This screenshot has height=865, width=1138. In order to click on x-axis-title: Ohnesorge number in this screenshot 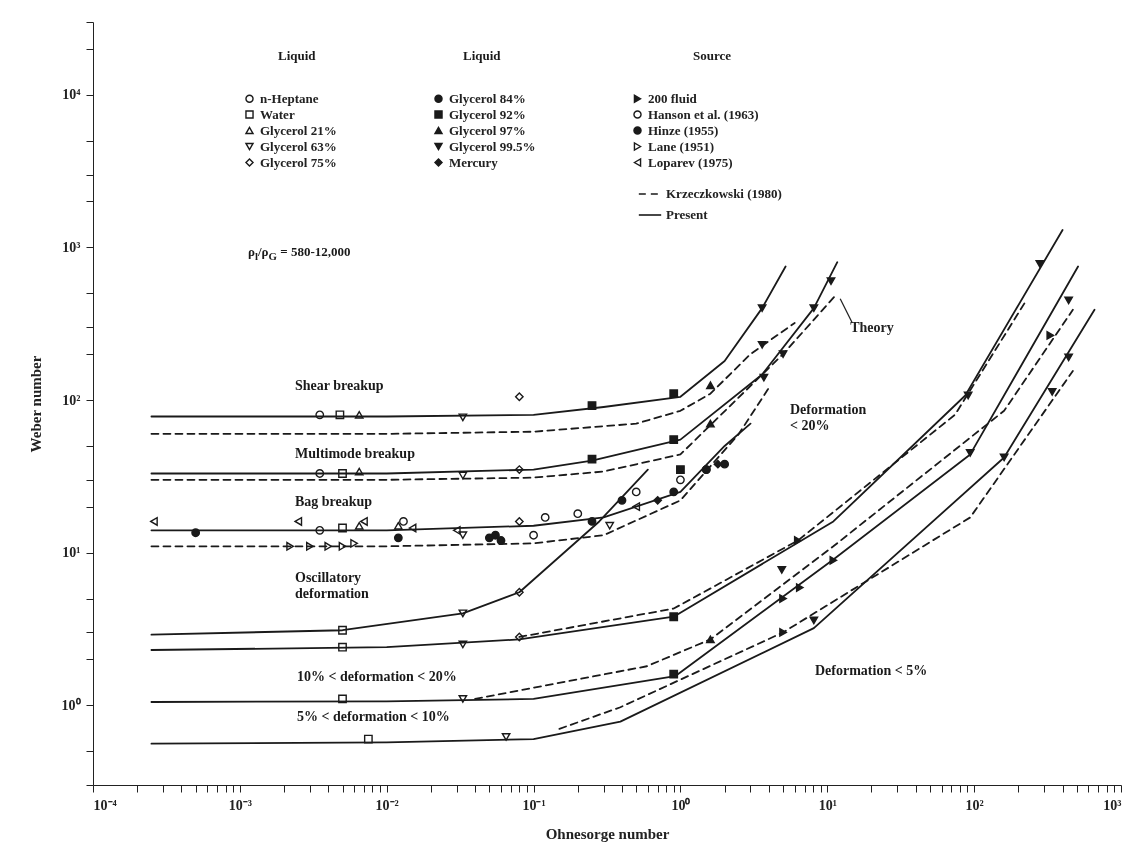, I will do `click(607, 833)`.